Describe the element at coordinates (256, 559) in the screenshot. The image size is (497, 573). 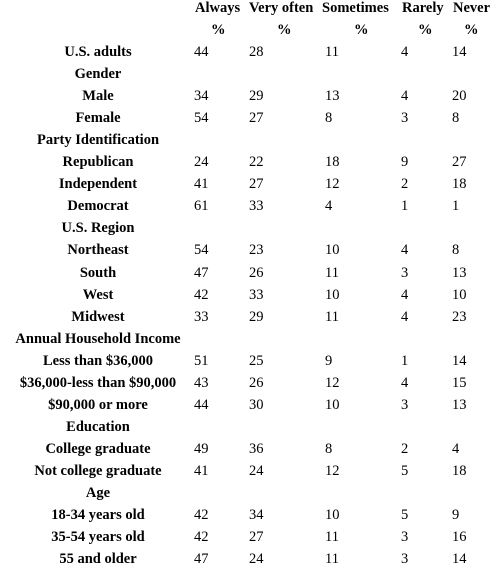
I see `cell-very-often: 24` at that location.